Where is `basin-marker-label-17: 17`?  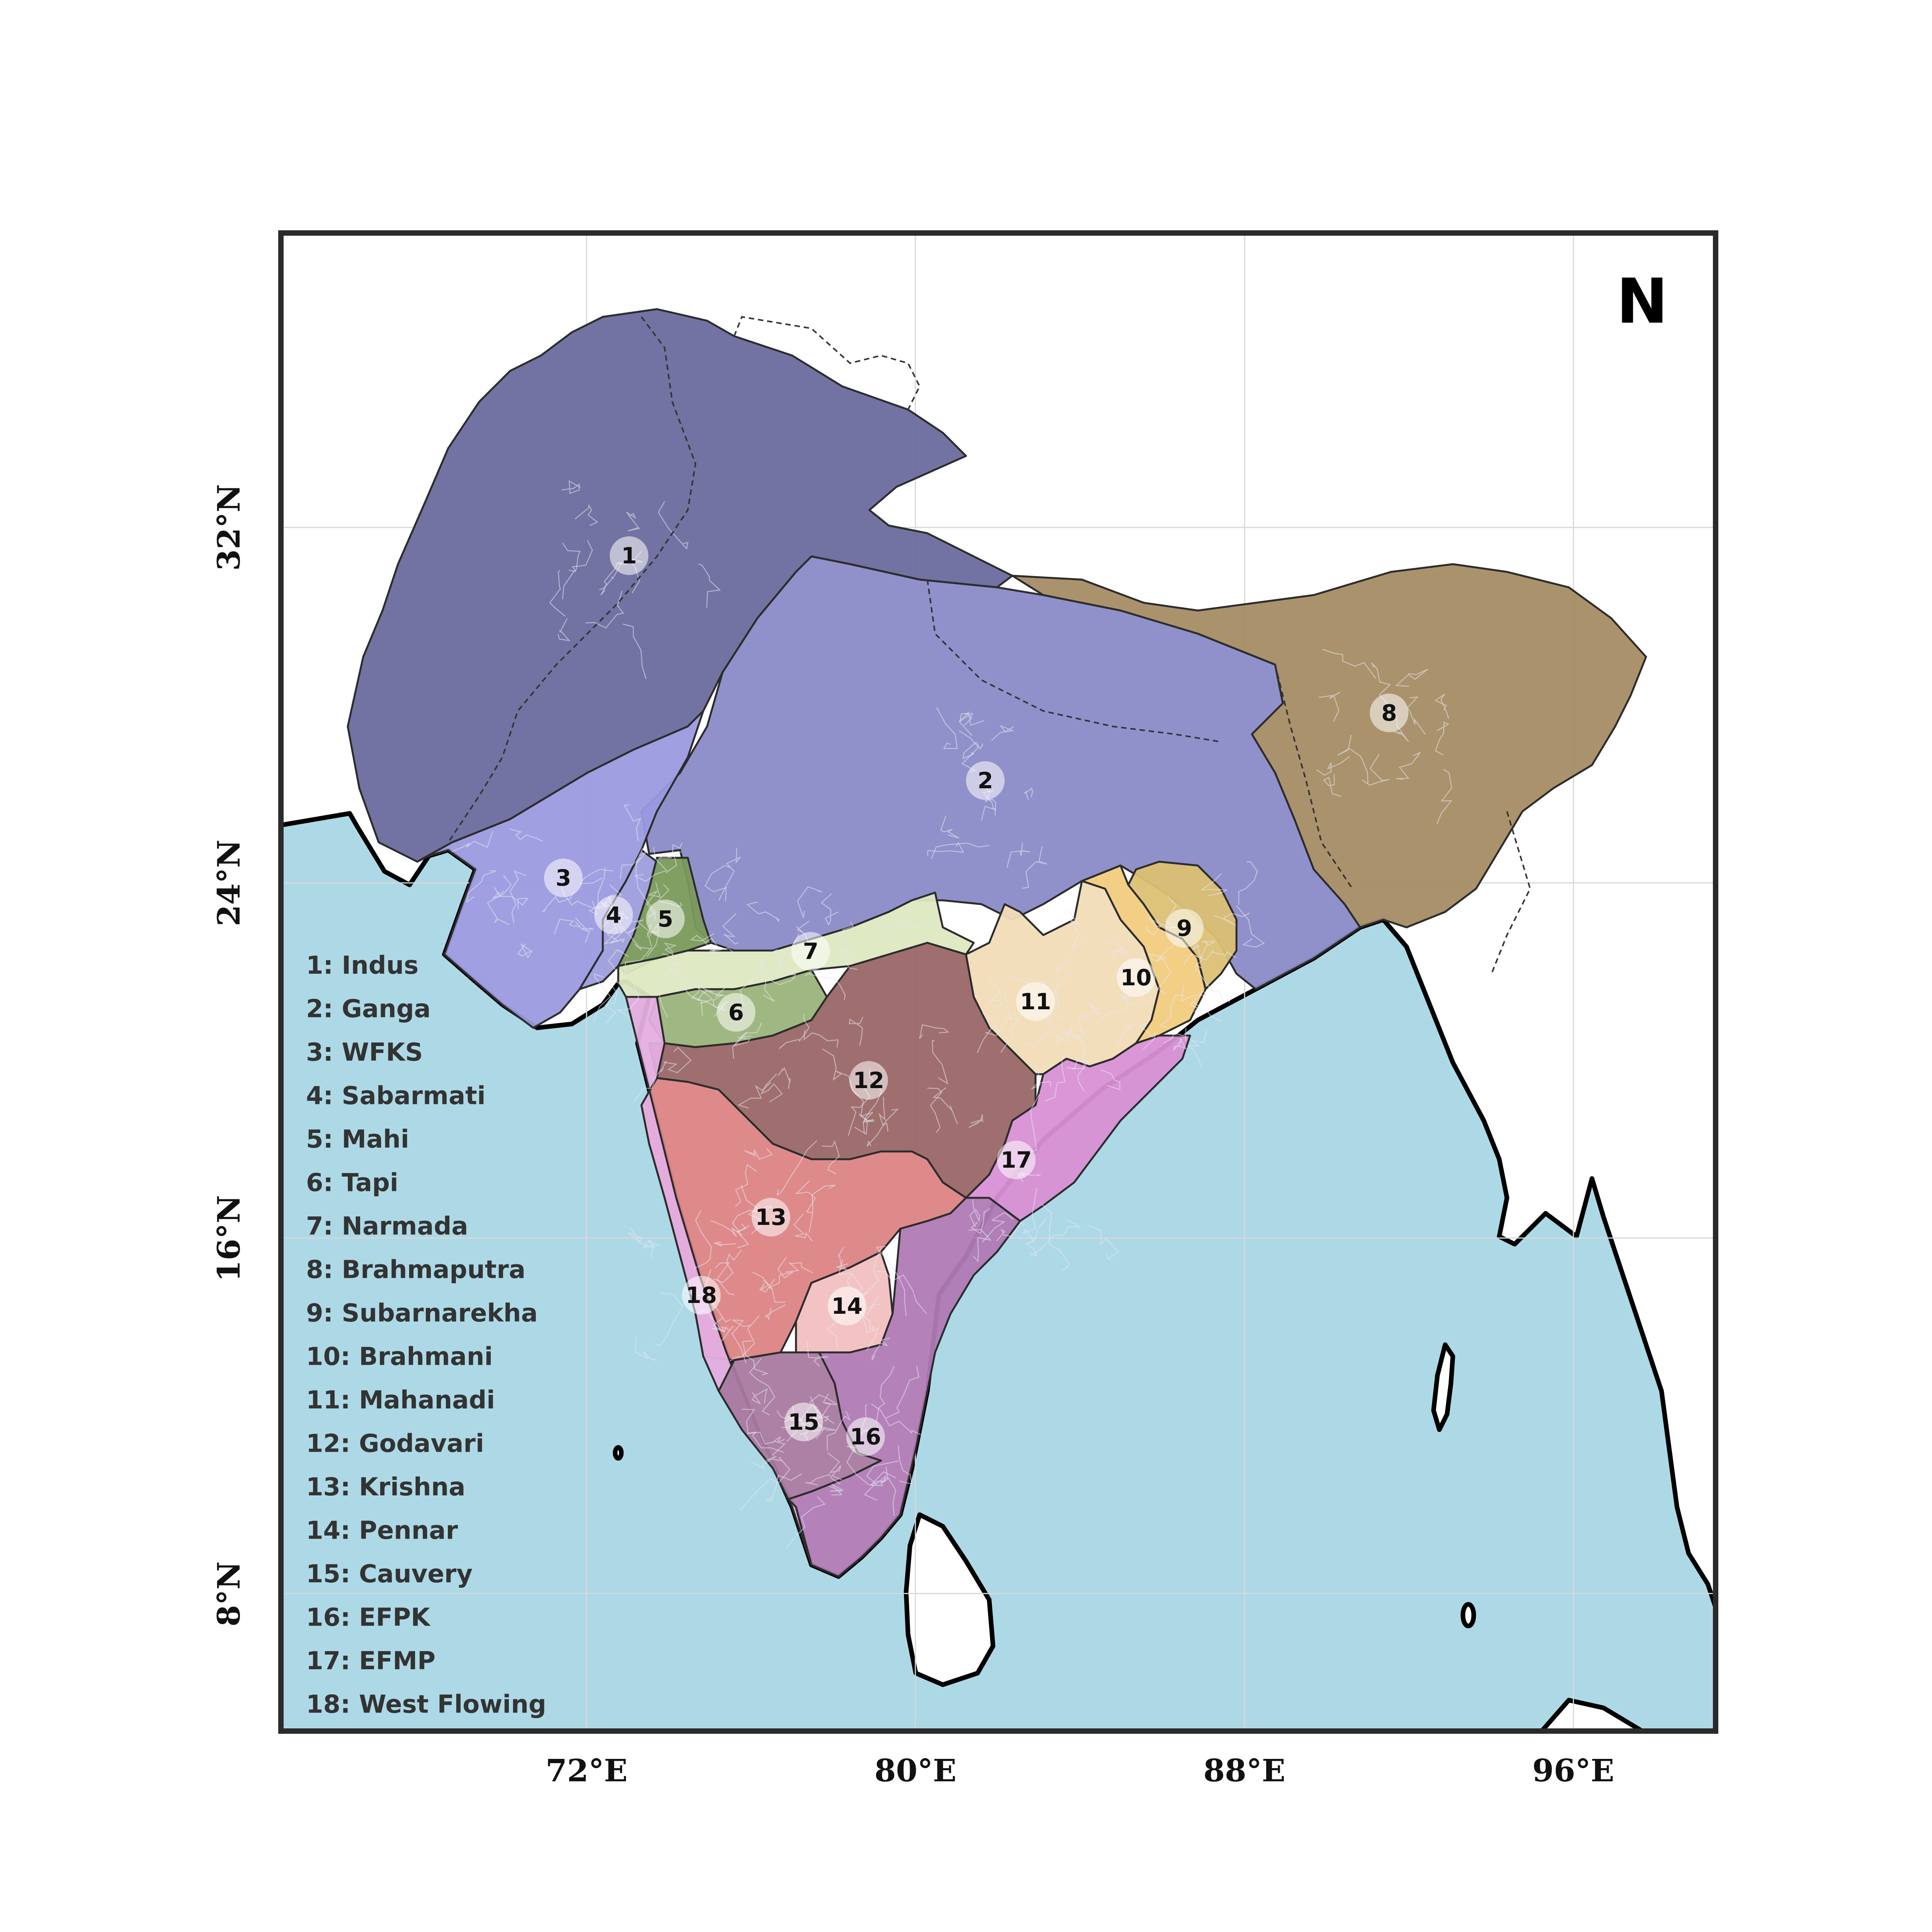 basin-marker-label-17: 17 is located at coordinates (1017, 1160).